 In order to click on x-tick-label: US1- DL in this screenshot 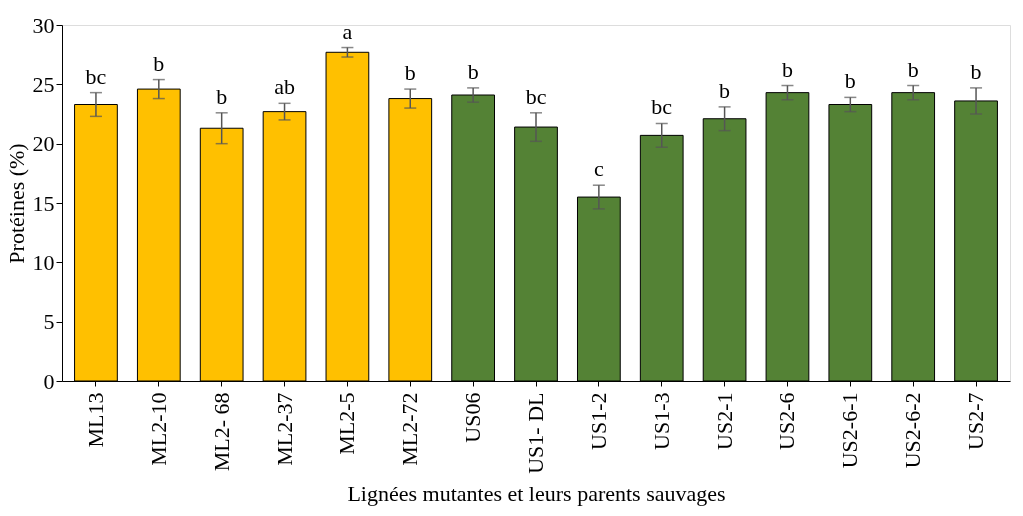, I will do `click(535, 433)`.